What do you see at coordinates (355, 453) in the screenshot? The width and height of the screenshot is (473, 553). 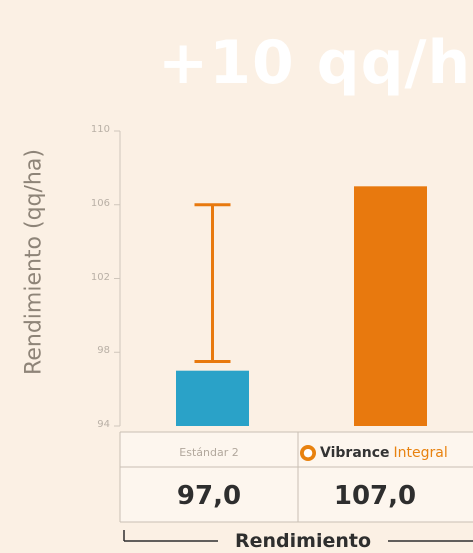 I see `brand-name-primary: Vibrance` at bounding box center [355, 453].